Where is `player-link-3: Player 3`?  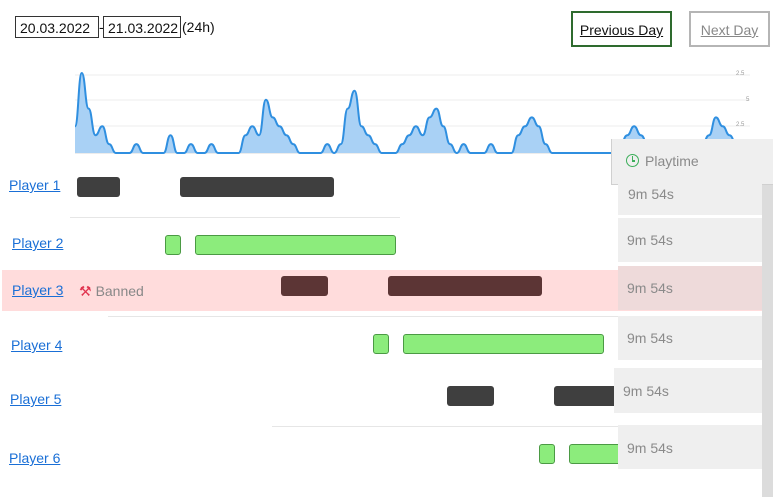
player-link-3: Player 3 is located at coordinates (38, 290).